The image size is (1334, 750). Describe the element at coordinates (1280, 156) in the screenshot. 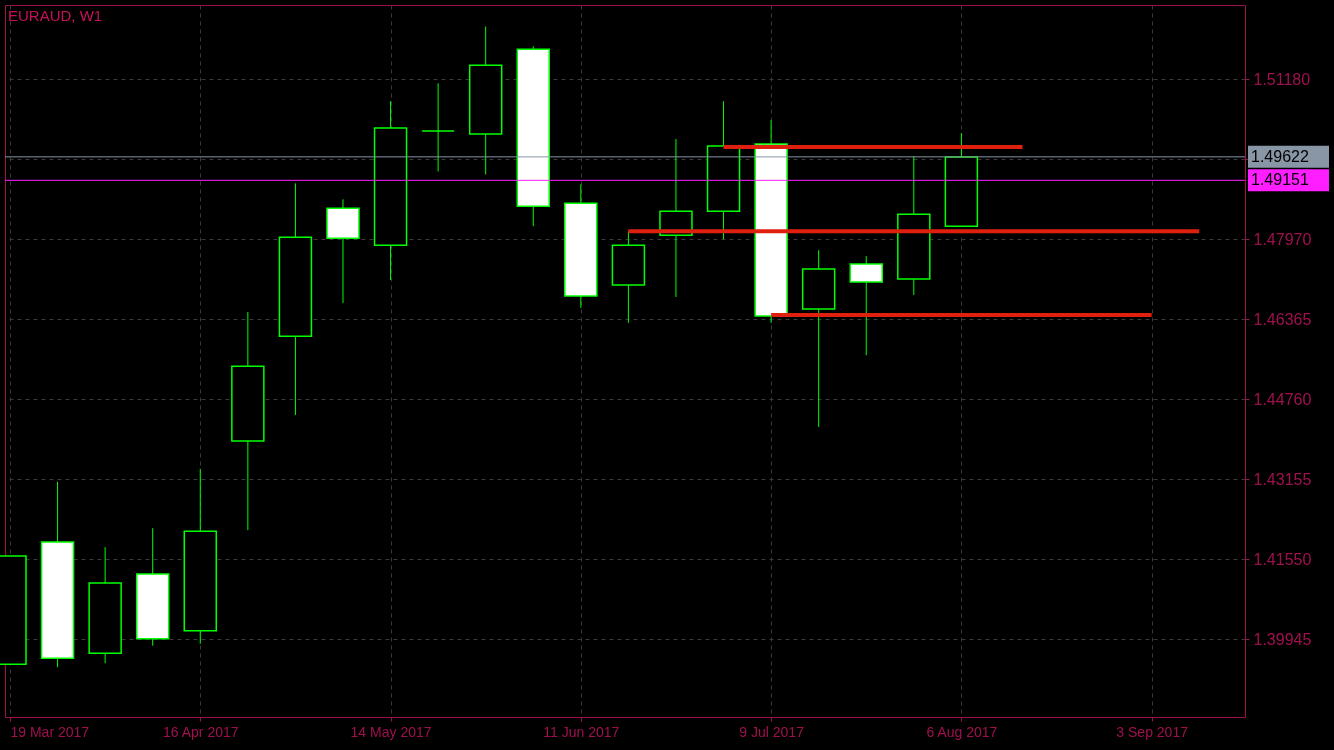

I see `ref-line-label: 1.49622` at that location.